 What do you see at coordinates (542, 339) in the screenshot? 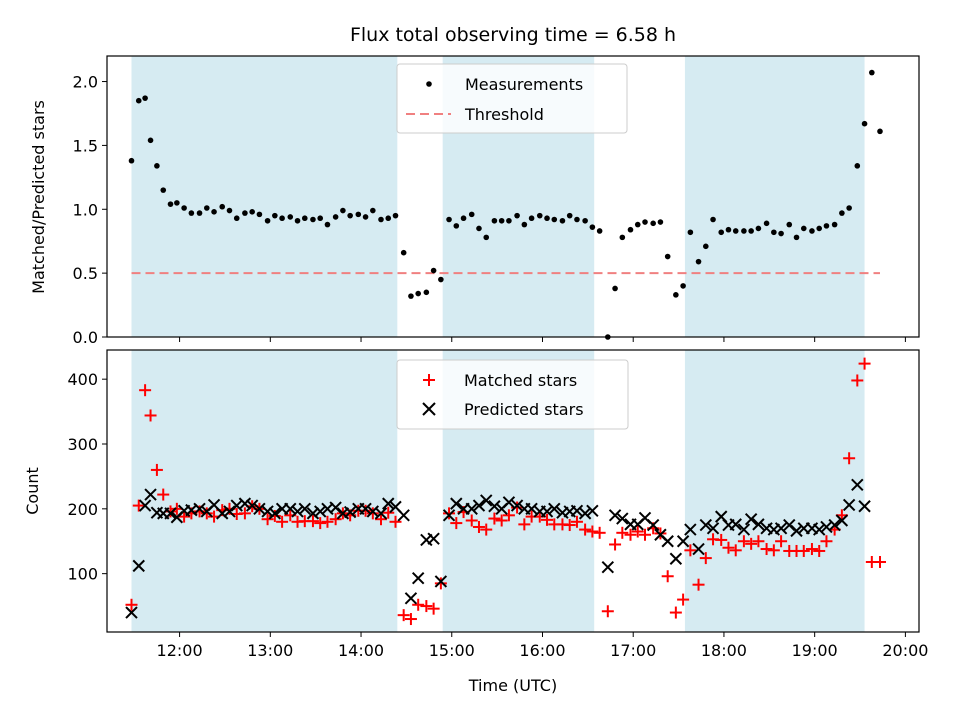
I see `top-panel-x-ticks` at bounding box center [542, 339].